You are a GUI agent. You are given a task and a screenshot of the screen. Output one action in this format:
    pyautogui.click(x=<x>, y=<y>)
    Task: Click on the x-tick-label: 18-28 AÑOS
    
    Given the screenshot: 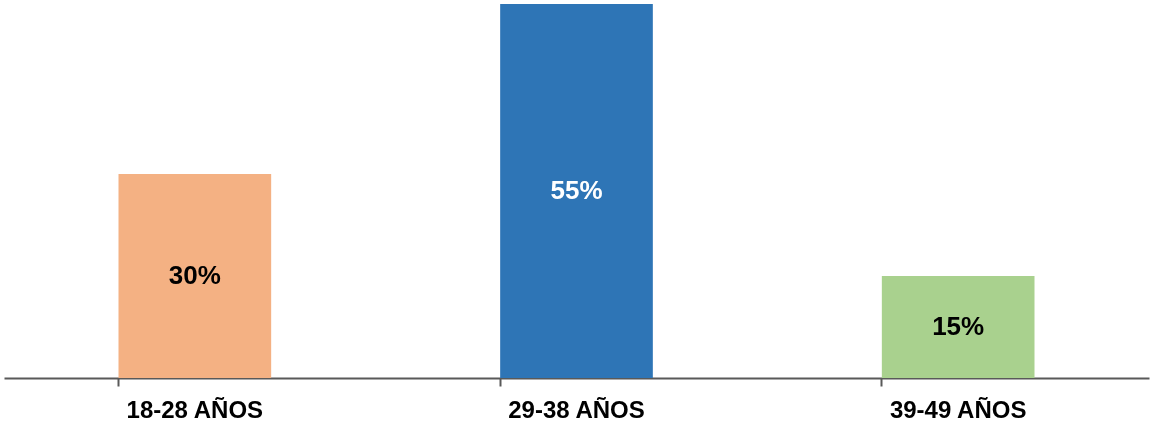 What is the action you would take?
    pyautogui.click(x=195, y=409)
    